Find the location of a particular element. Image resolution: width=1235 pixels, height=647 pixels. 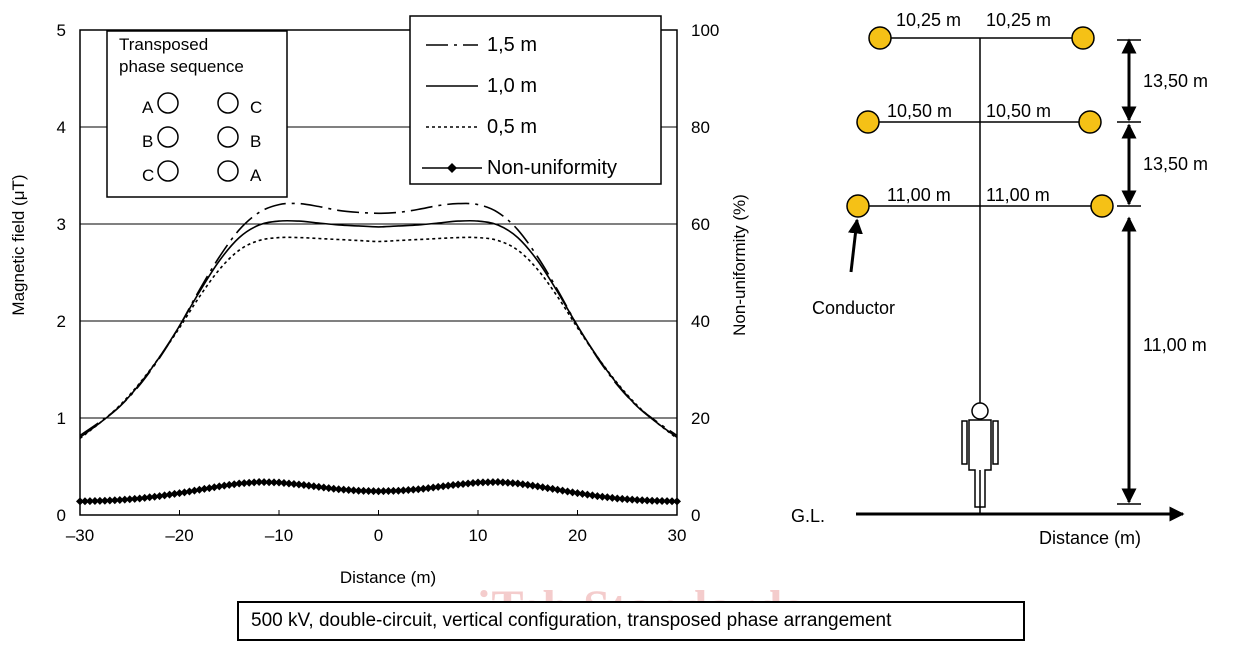

y-tick-label: 5 is located at coordinates (61, 30).